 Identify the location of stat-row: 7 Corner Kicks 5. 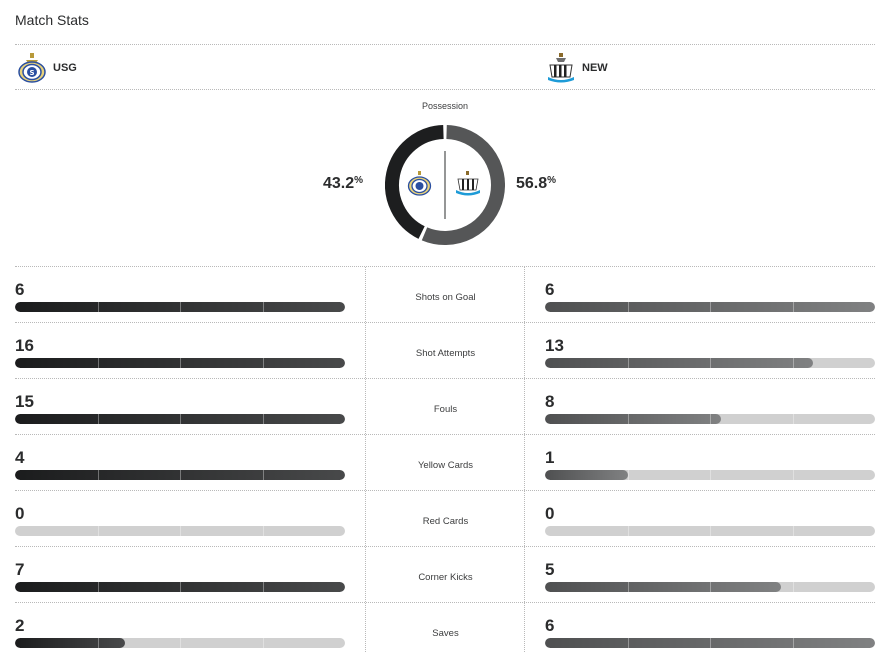
(445, 576).